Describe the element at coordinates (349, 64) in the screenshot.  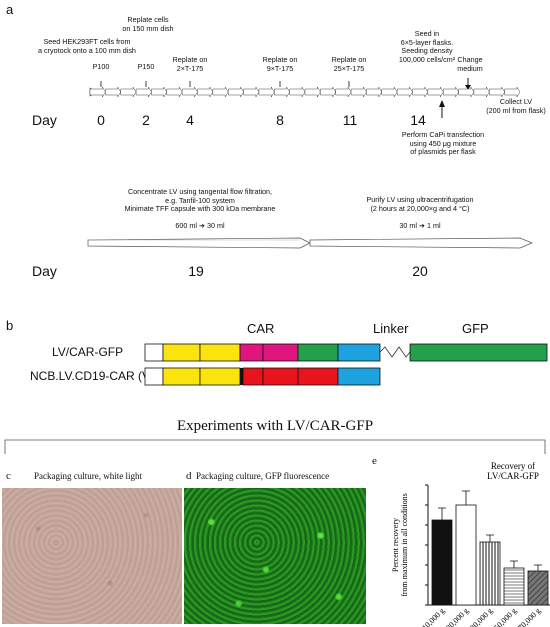
I see `event-replate-25x-label: Replate on 25×T-175` at that location.